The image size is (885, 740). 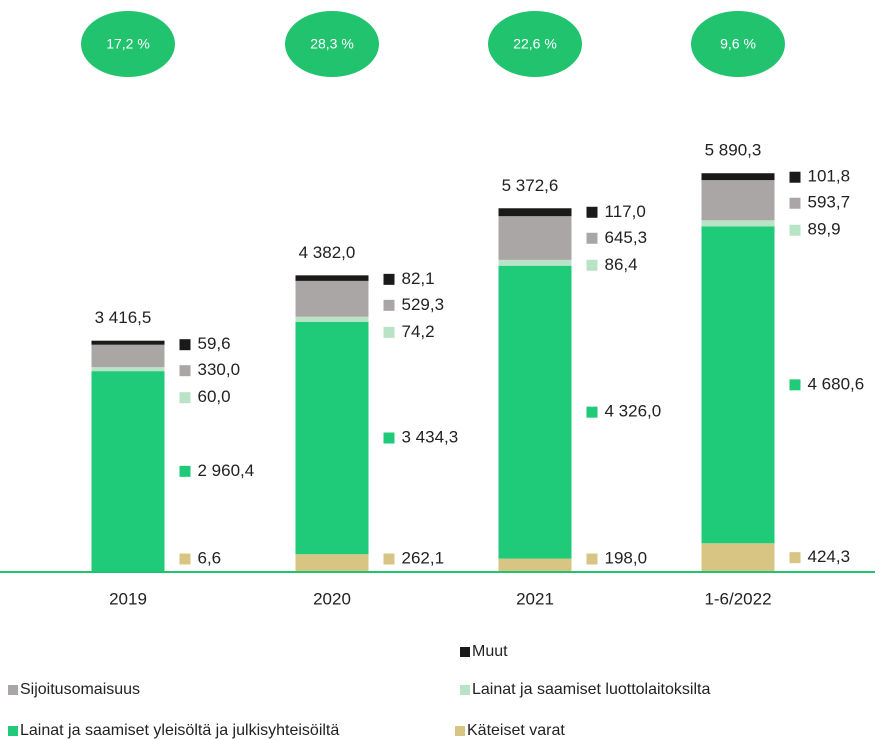 I want to click on x-tick-label: 2021, so click(x=535, y=598).